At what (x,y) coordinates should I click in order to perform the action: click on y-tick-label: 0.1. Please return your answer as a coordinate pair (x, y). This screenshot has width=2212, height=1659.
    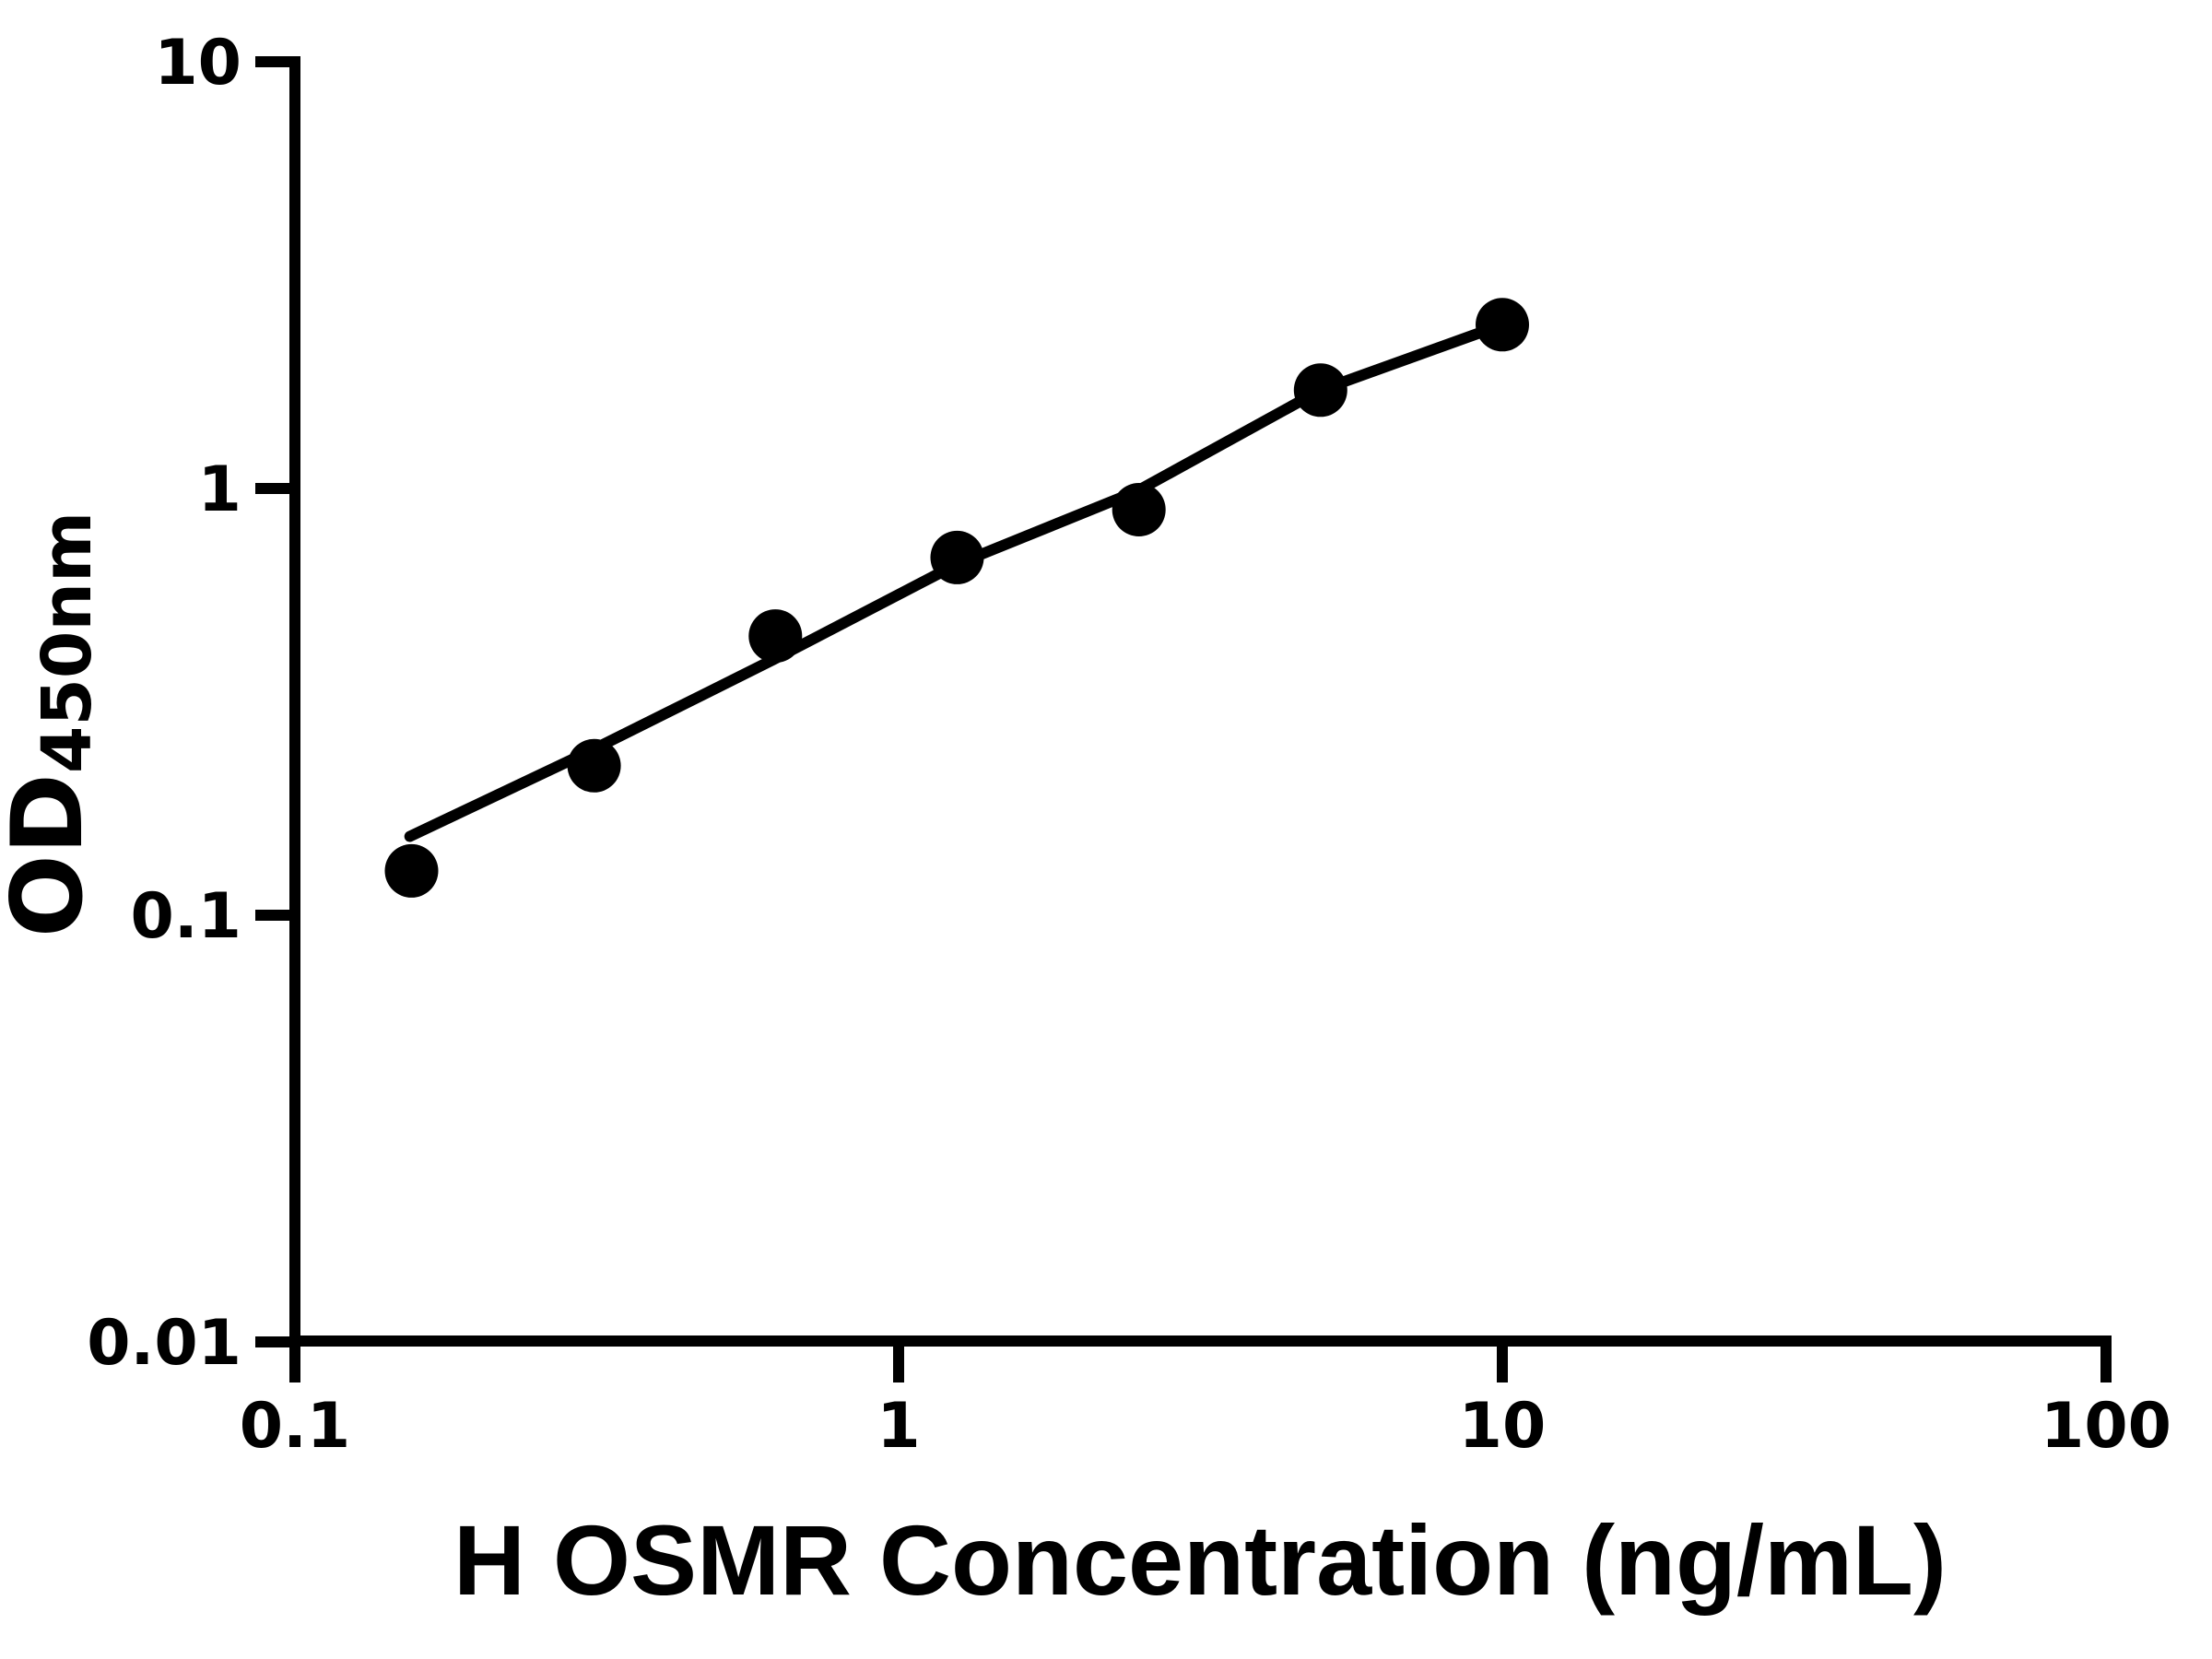
    Looking at the image, I should click on (186, 916).